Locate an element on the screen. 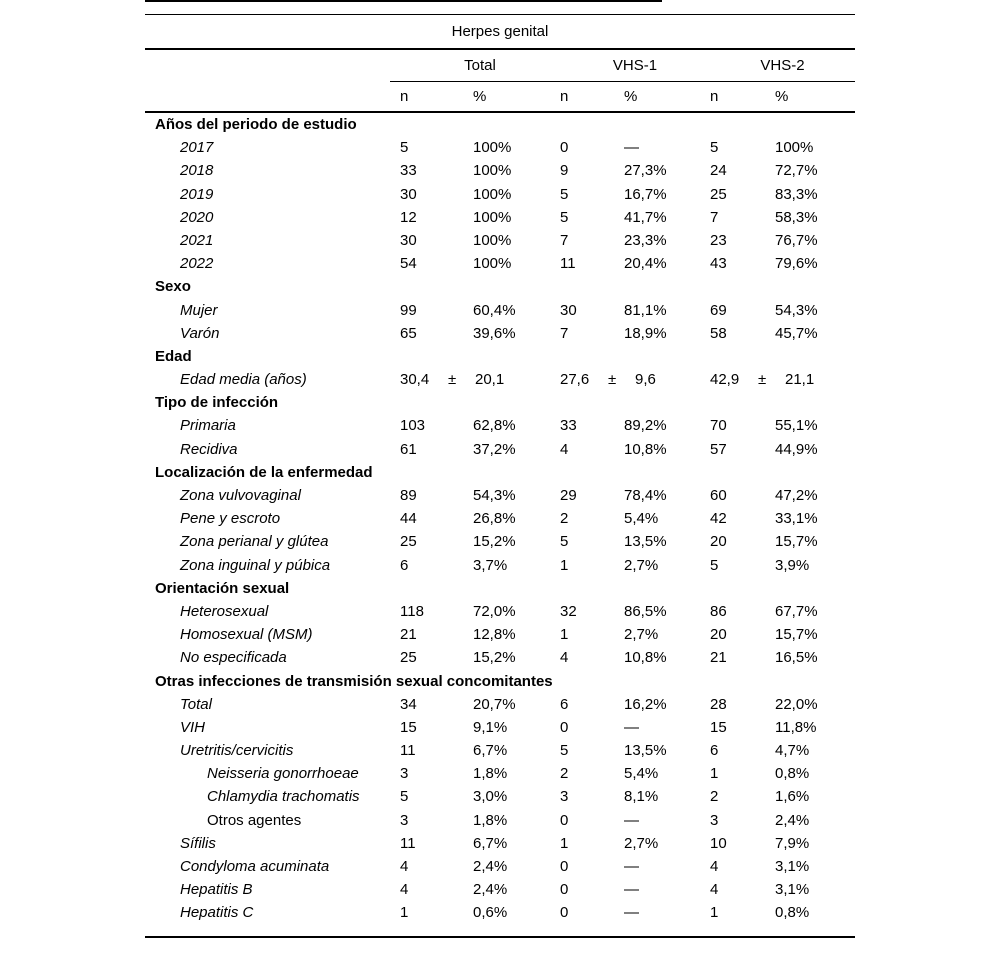 This screenshot has width=1000, height=953. value-cell: 15 is located at coordinates (718, 727).